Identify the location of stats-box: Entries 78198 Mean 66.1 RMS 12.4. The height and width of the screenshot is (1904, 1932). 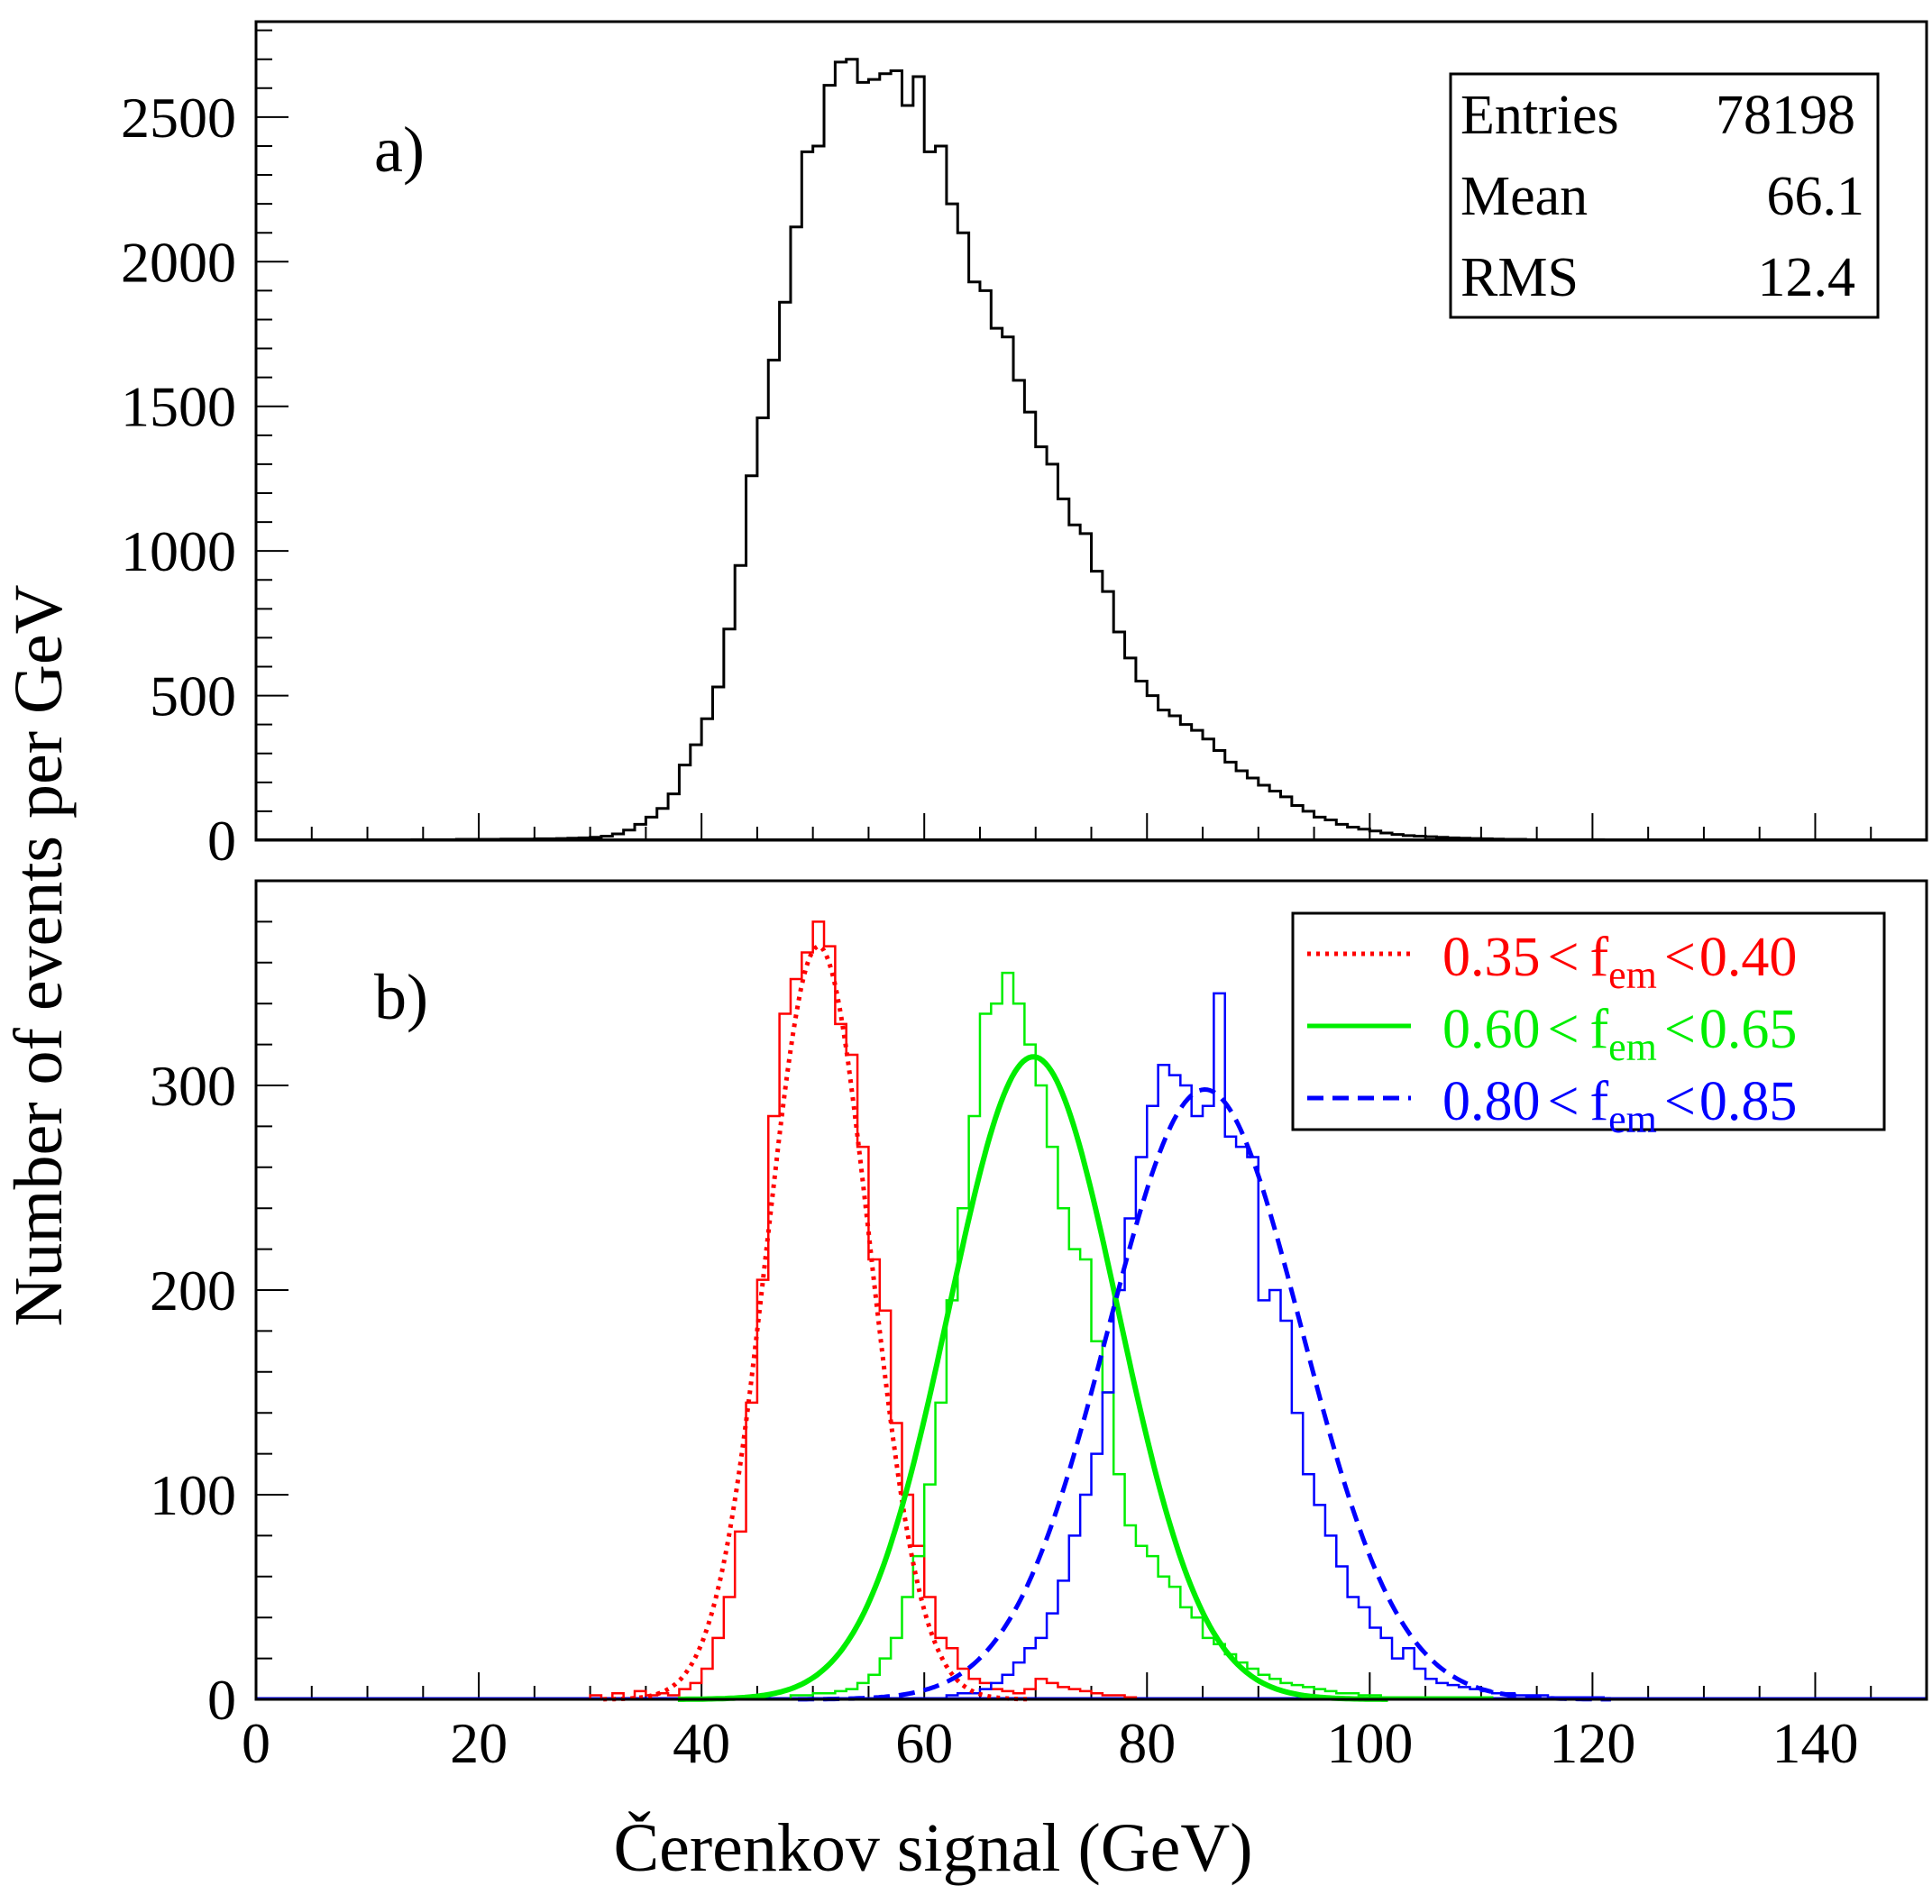
(1665, 195).